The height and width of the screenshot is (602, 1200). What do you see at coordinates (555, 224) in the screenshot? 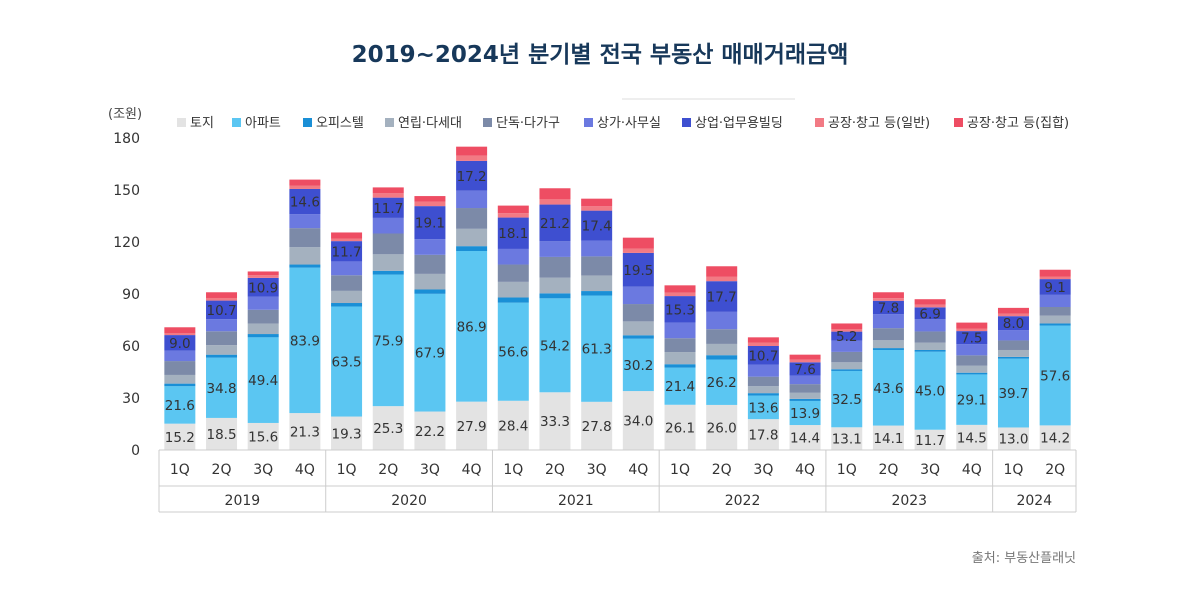
I see `data-label: 21.2` at bounding box center [555, 224].